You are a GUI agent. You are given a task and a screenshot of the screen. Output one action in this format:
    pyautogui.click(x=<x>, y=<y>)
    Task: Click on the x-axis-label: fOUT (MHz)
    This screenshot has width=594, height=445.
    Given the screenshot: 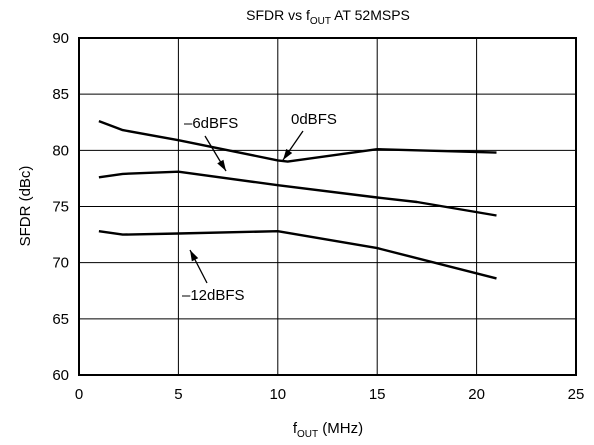 What is the action you would take?
    pyautogui.click(x=328, y=430)
    